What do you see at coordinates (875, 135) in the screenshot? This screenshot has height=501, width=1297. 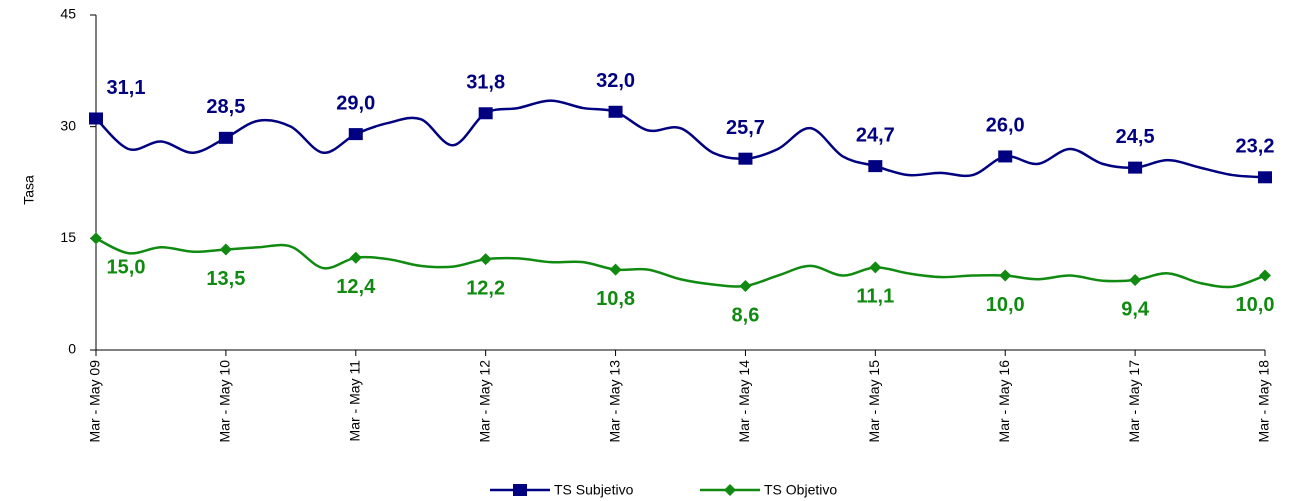 I see `data-label: 24,7` at bounding box center [875, 135].